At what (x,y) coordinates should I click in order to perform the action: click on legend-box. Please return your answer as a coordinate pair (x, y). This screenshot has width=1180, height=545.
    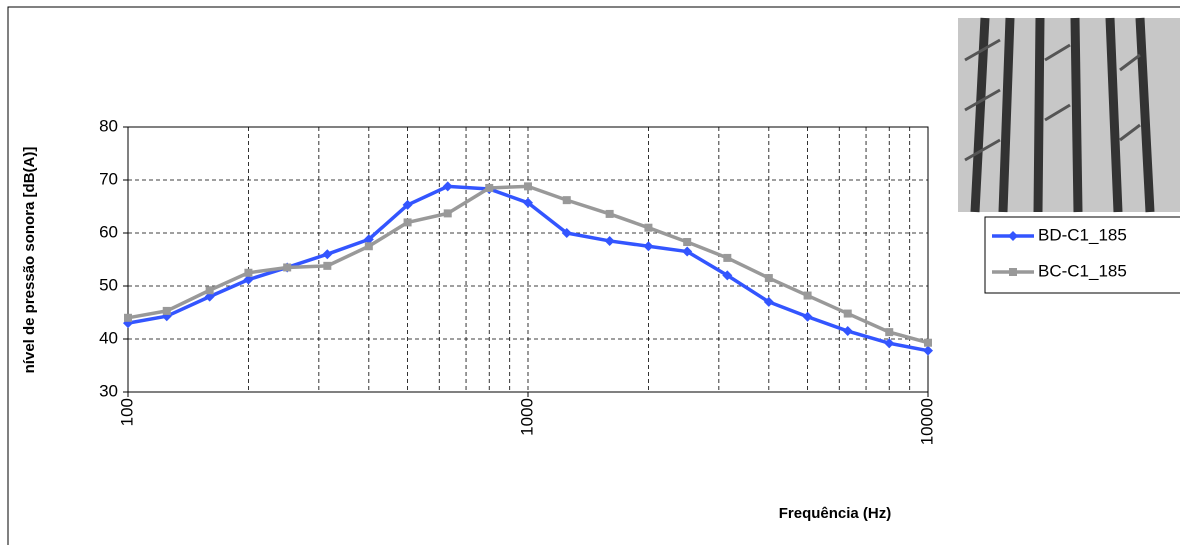
    Looking at the image, I should click on (1082, 255).